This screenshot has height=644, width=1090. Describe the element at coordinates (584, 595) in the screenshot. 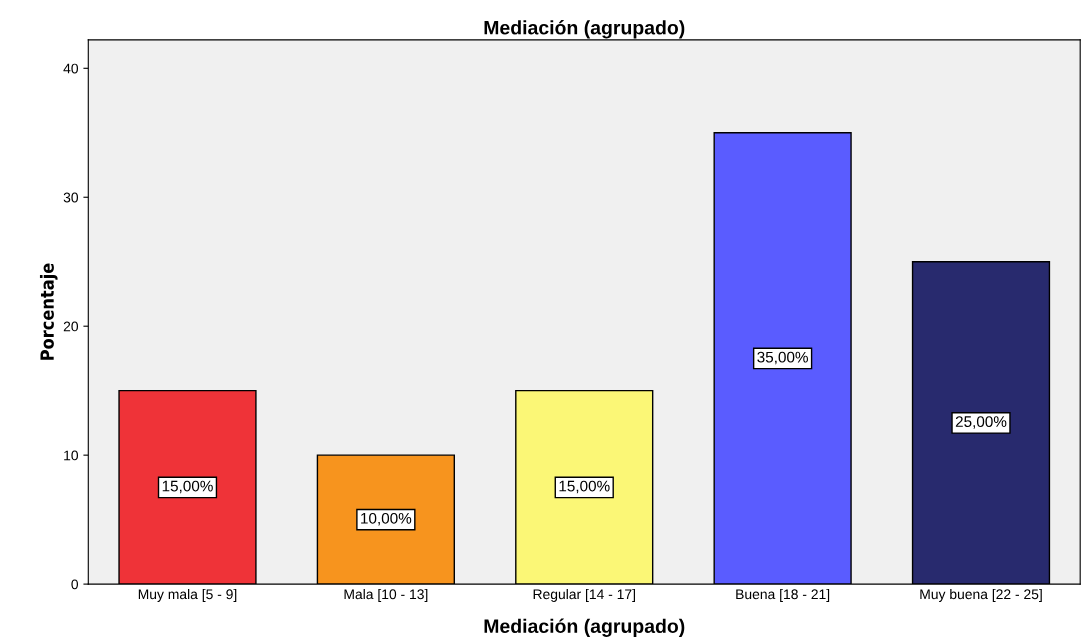

I see `x-tick-label: Regular [14 - 17]` at that location.